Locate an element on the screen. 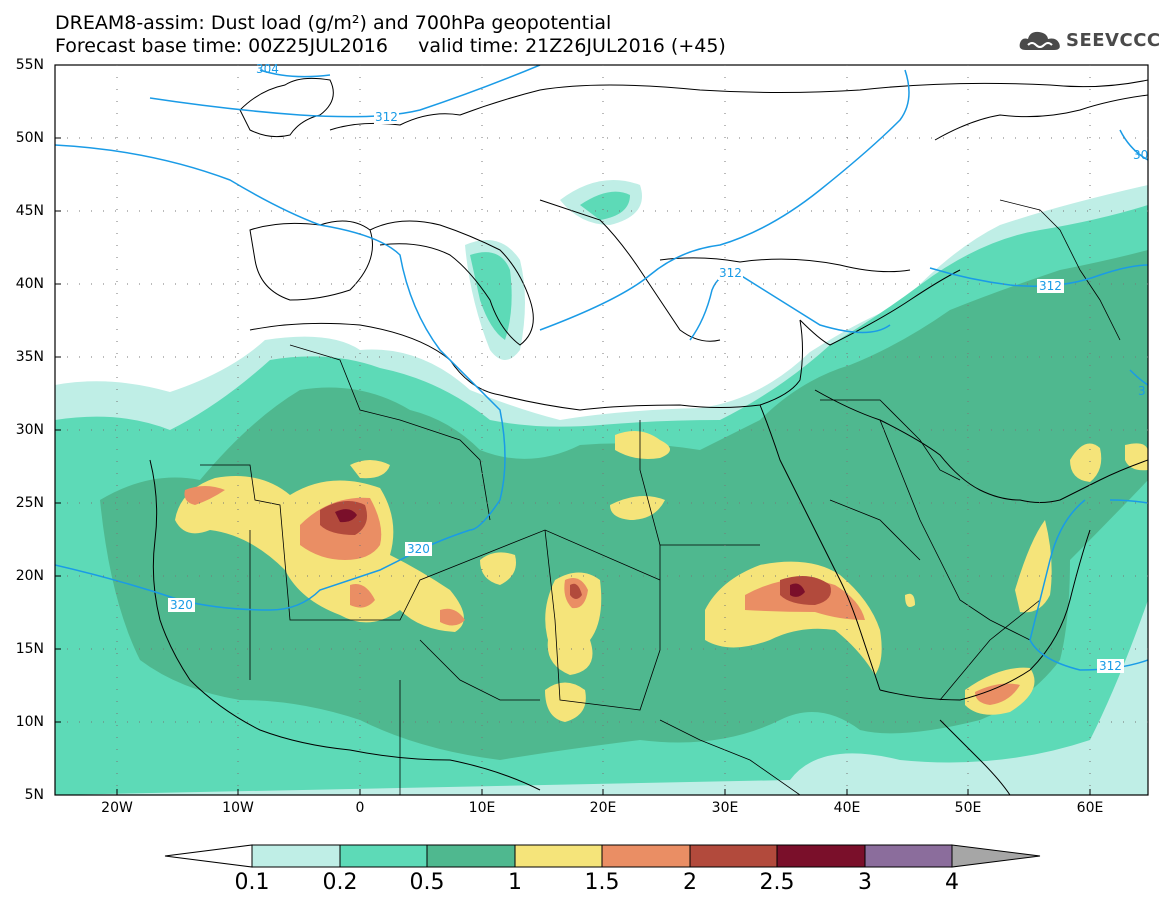 This screenshot has height=907, width=1165. lon-tick-label: 40E is located at coordinates (847, 808).